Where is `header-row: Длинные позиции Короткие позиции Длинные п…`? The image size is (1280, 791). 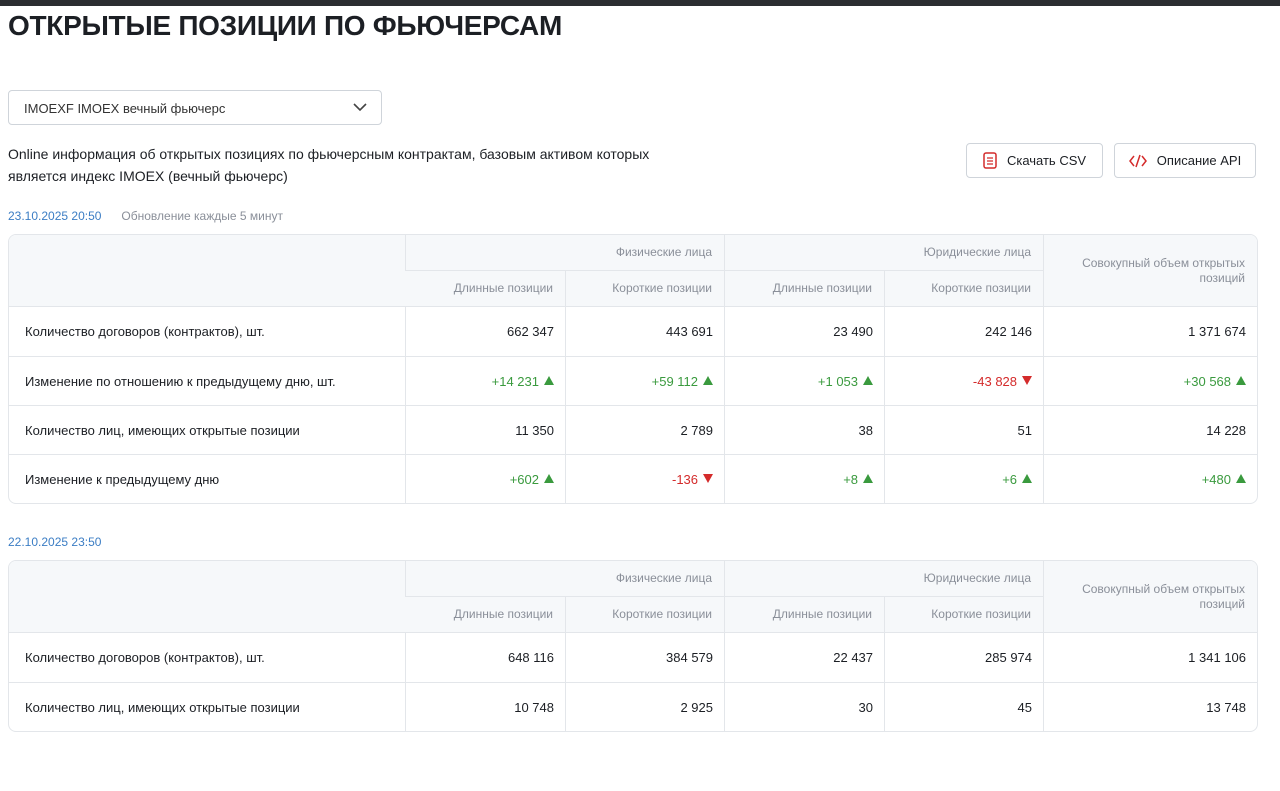 header-row: Длинные позиции Короткие позиции Длинные п… is located at coordinates (633, 615).